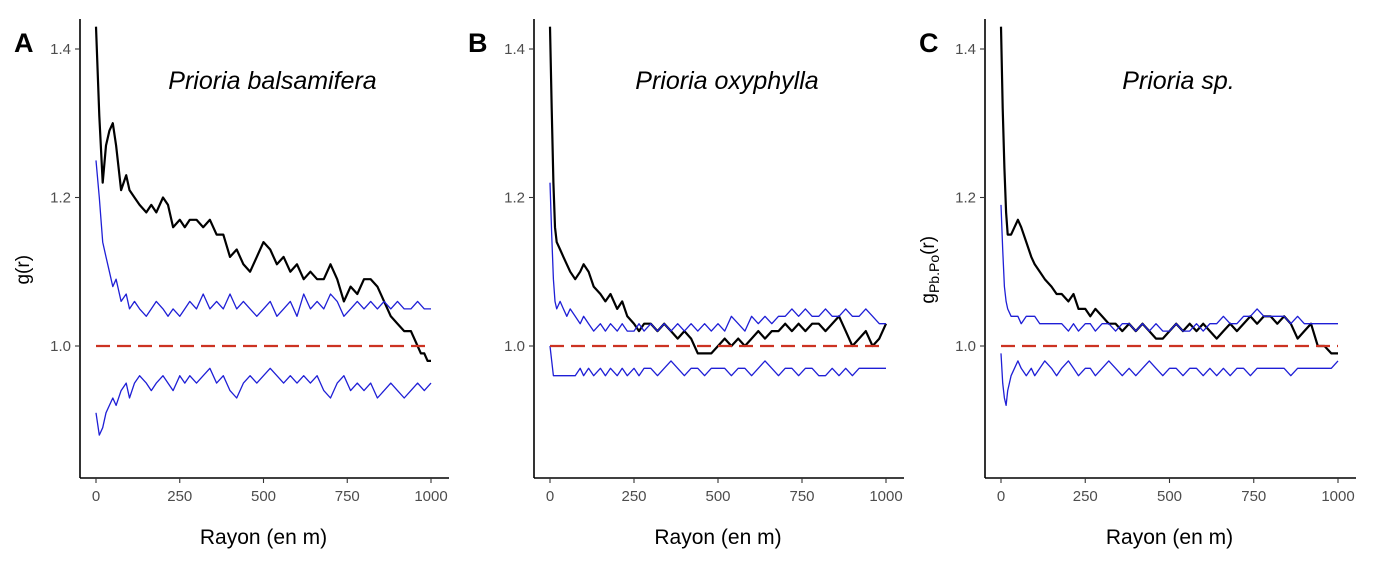 The width and height of the screenshot is (1384, 570). What do you see at coordinates (1178, 81) in the screenshot?
I see `panel-title: Prioria sp.` at bounding box center [1178, 81].